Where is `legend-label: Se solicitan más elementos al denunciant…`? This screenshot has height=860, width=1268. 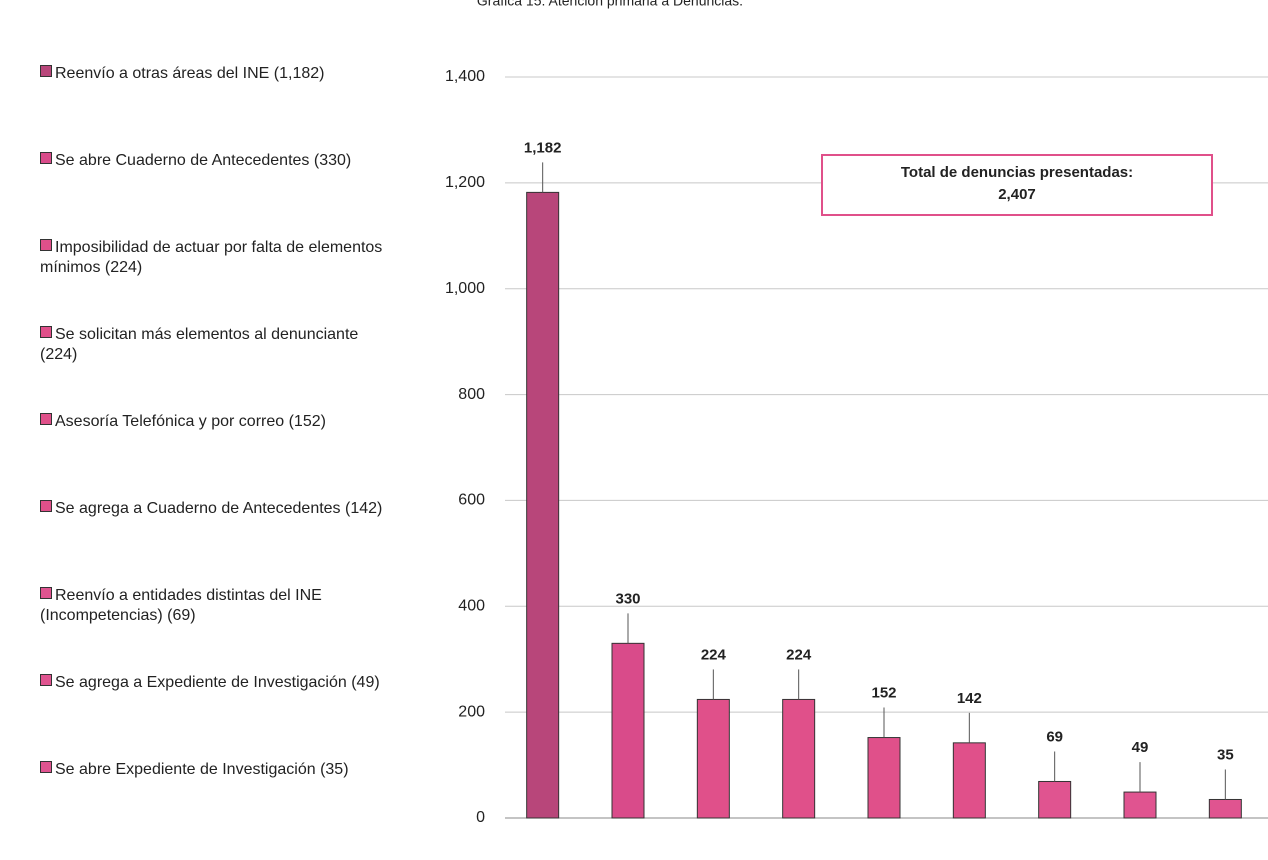
legend-label: Se solicitan más elementos al denunciant… is located at coordinates (199, 344).